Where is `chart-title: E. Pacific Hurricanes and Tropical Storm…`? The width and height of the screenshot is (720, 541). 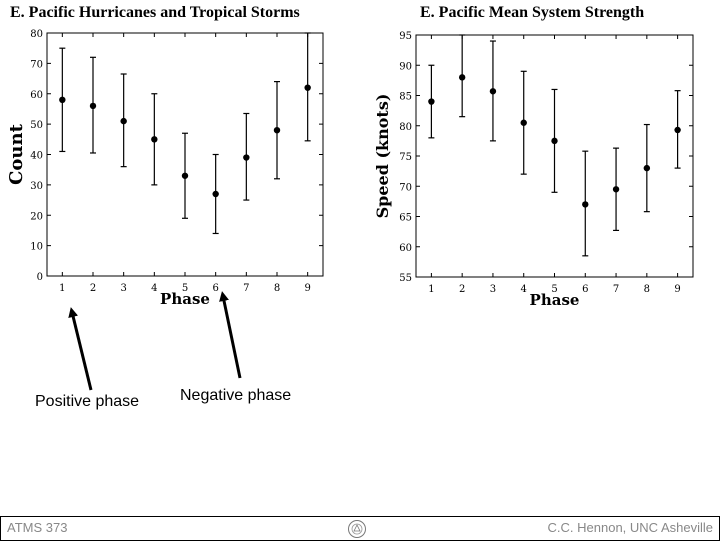 chart-title: E. Pacific Hurricanes and Tropical Storm… is located at coordinates (155, 12).